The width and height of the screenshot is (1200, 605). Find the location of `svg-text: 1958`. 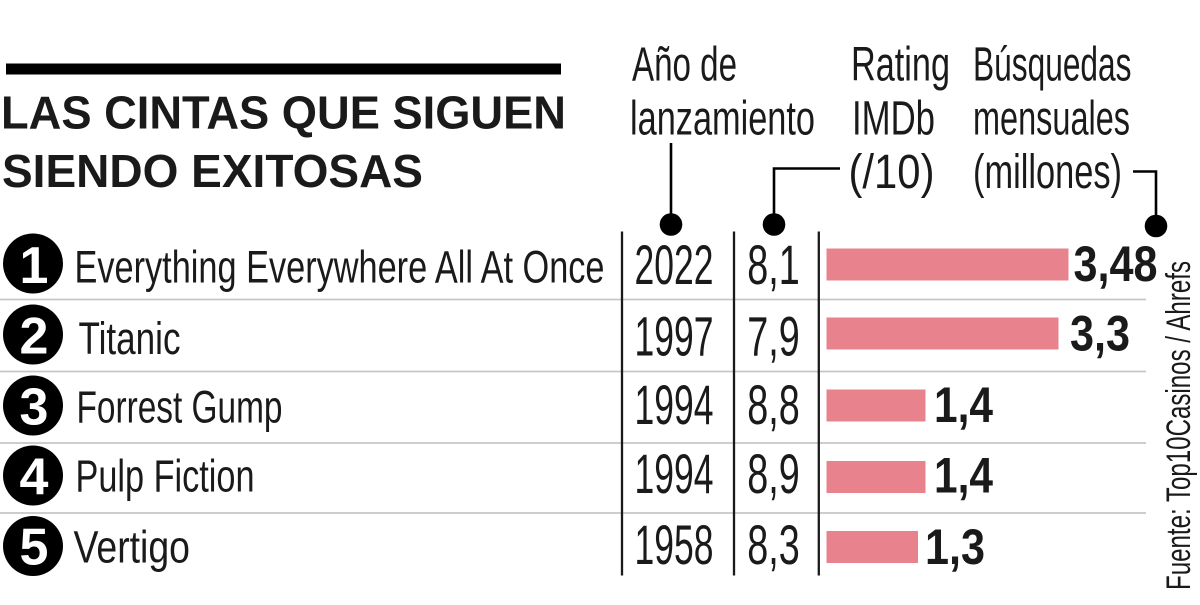

svg-text: 1958 is located at coordinates (674, 545).